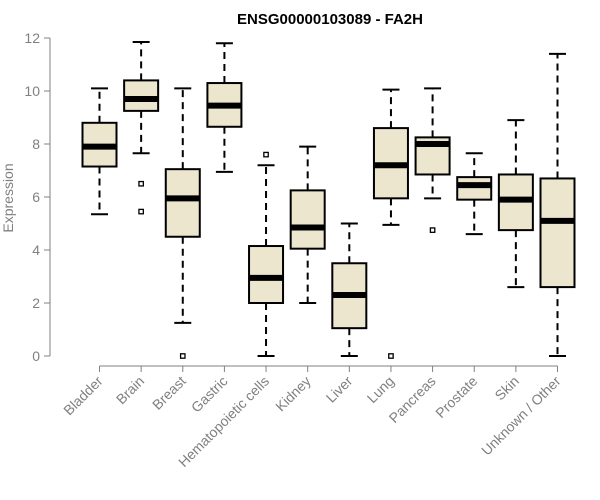 The width and height of the screenshot is (600, 500). I want to click on y-tick-label: 6, so click(36, 197).